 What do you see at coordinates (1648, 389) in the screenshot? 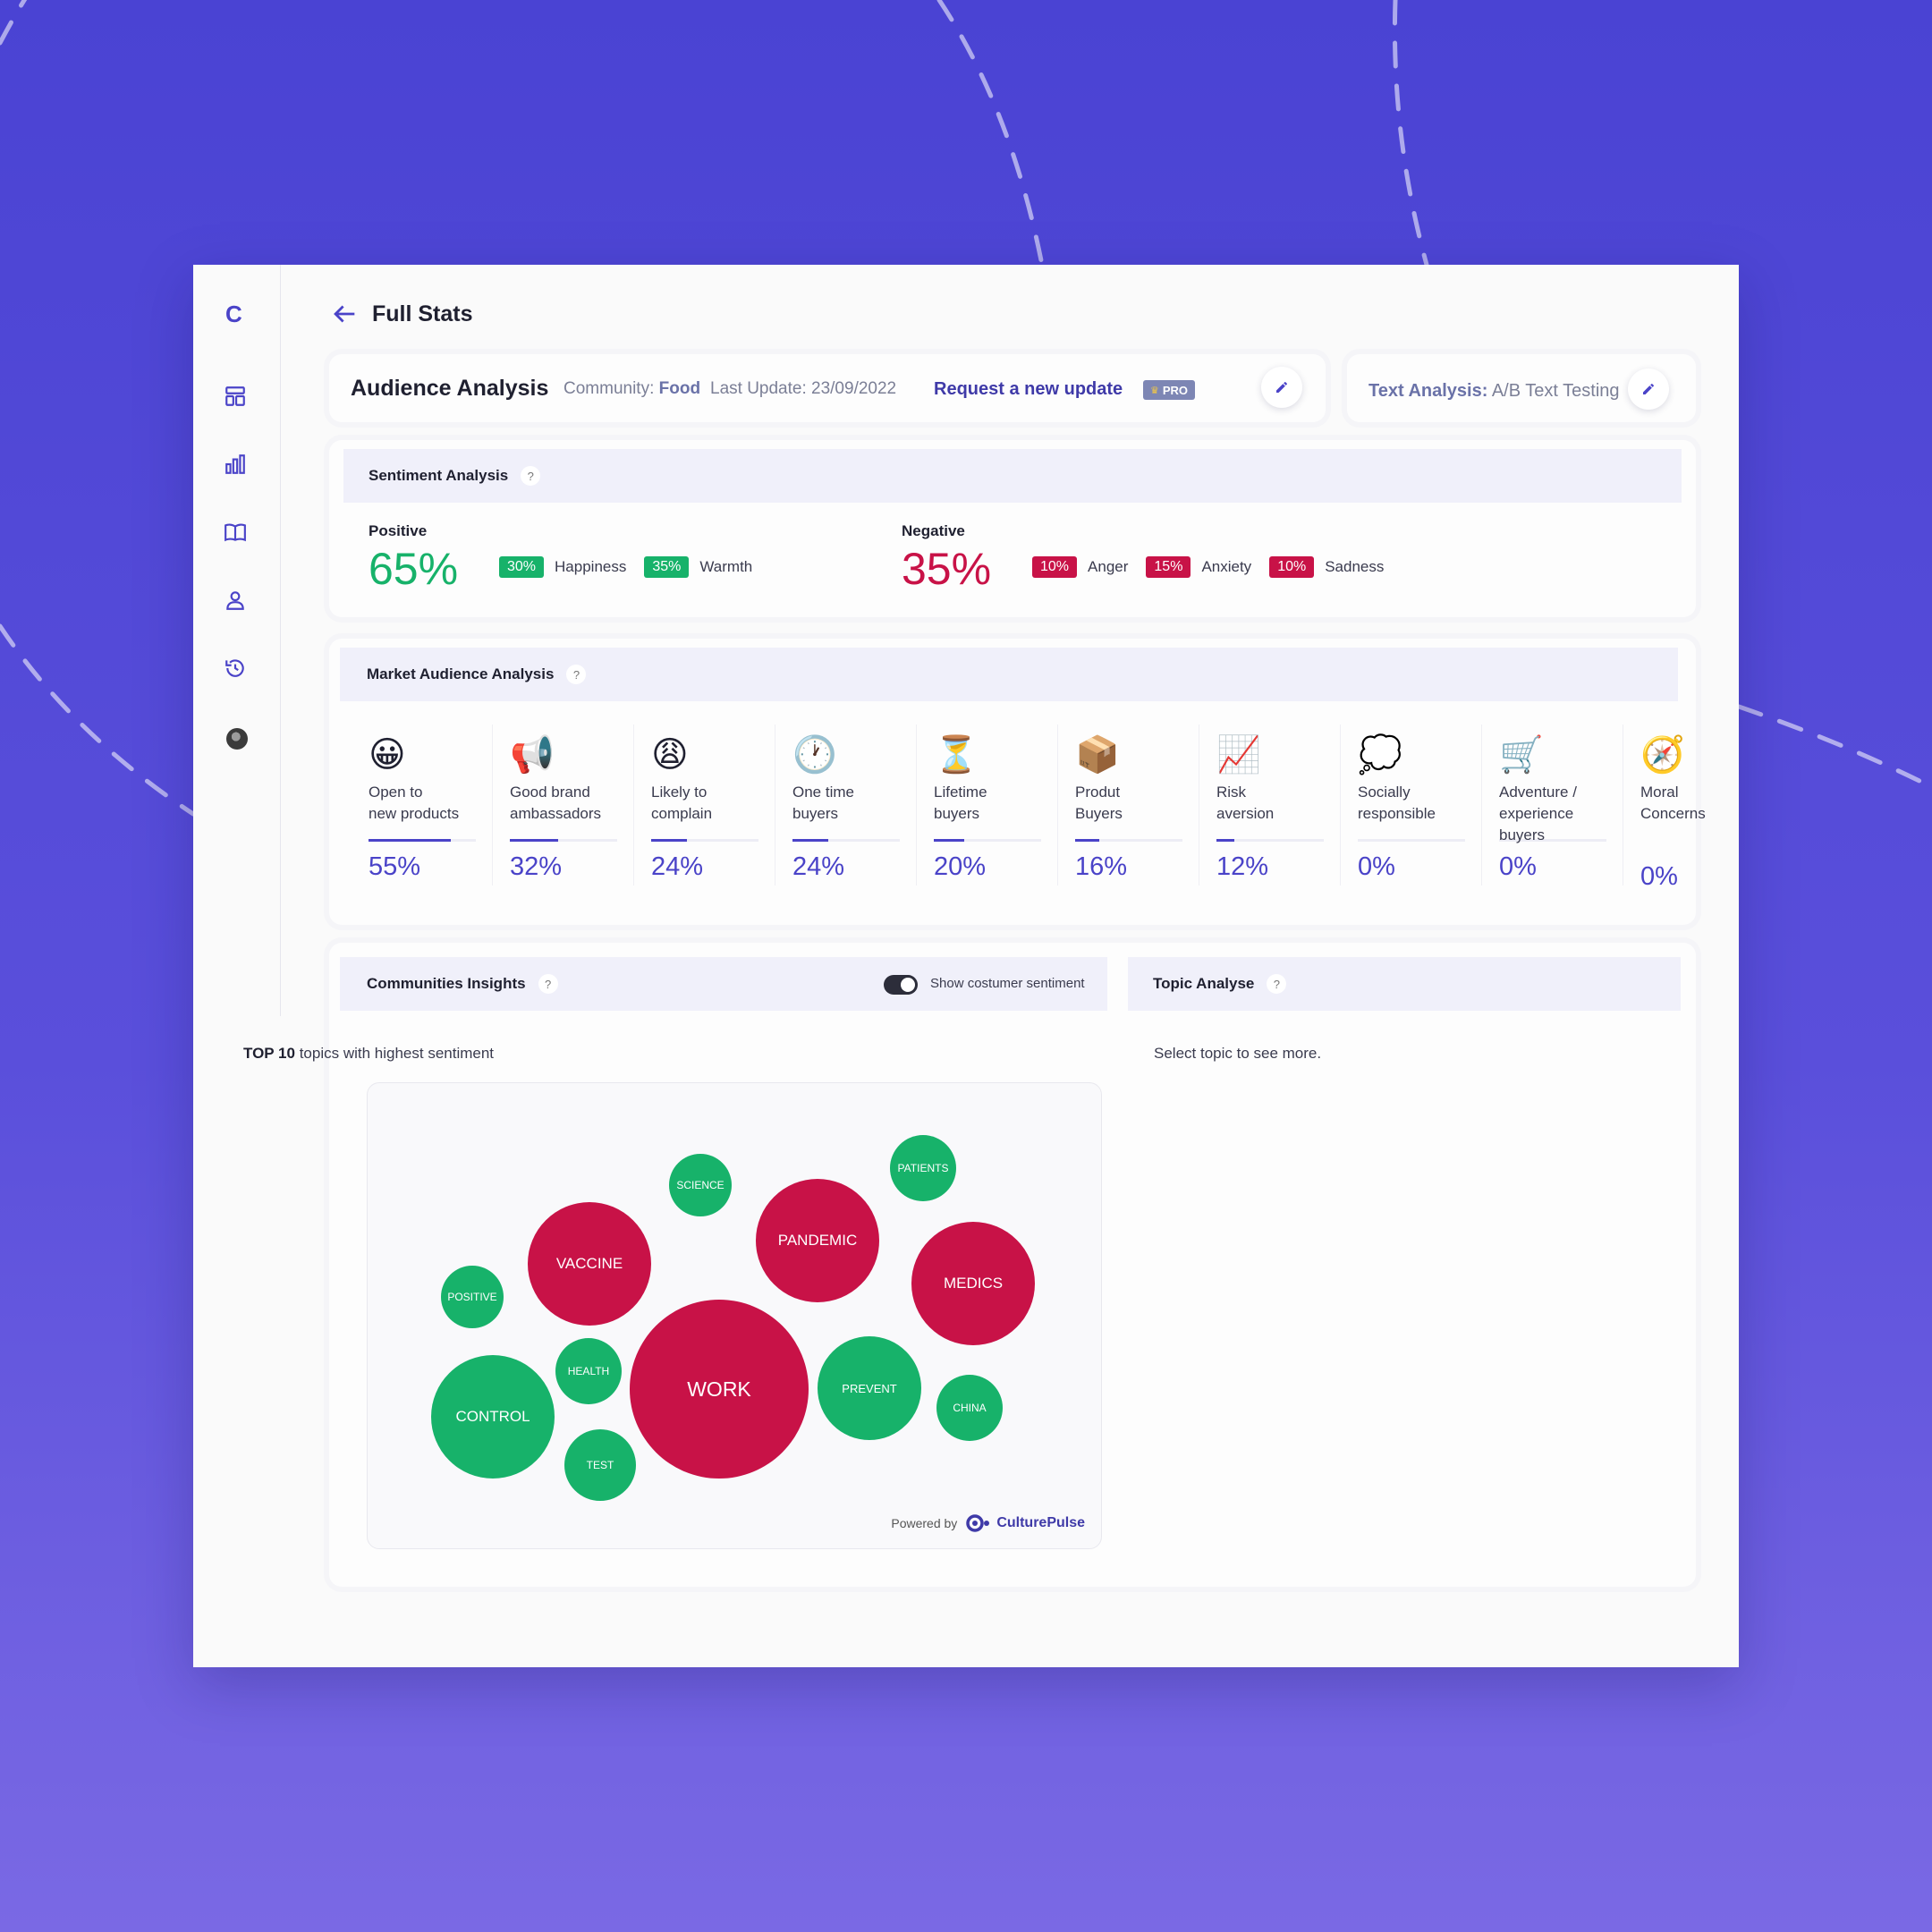
I see `edit-text-analysis-button` at bounding box center [1648, 389].